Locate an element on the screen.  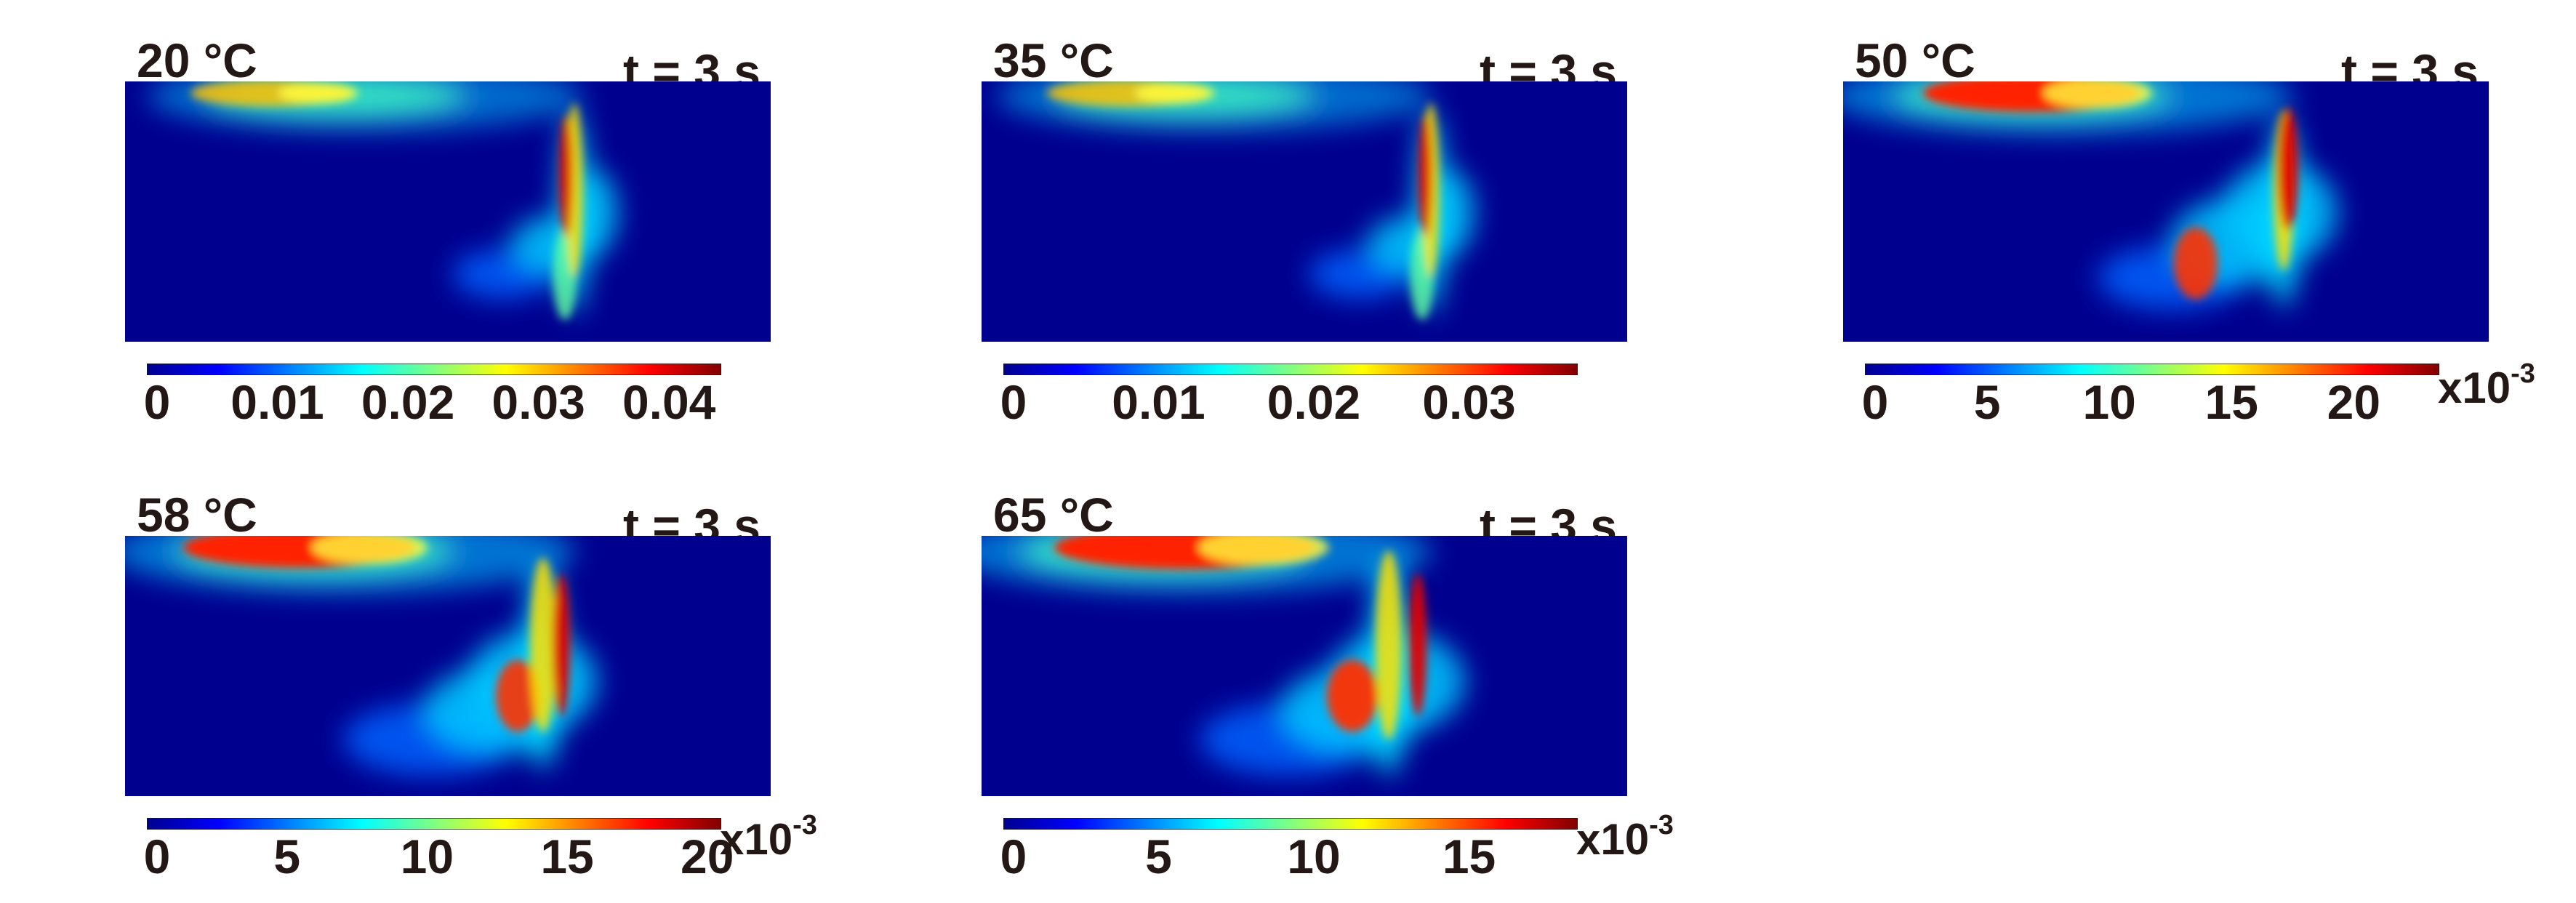
panel-temperature-label: 50 °C is located at coordinates (1915, 60).